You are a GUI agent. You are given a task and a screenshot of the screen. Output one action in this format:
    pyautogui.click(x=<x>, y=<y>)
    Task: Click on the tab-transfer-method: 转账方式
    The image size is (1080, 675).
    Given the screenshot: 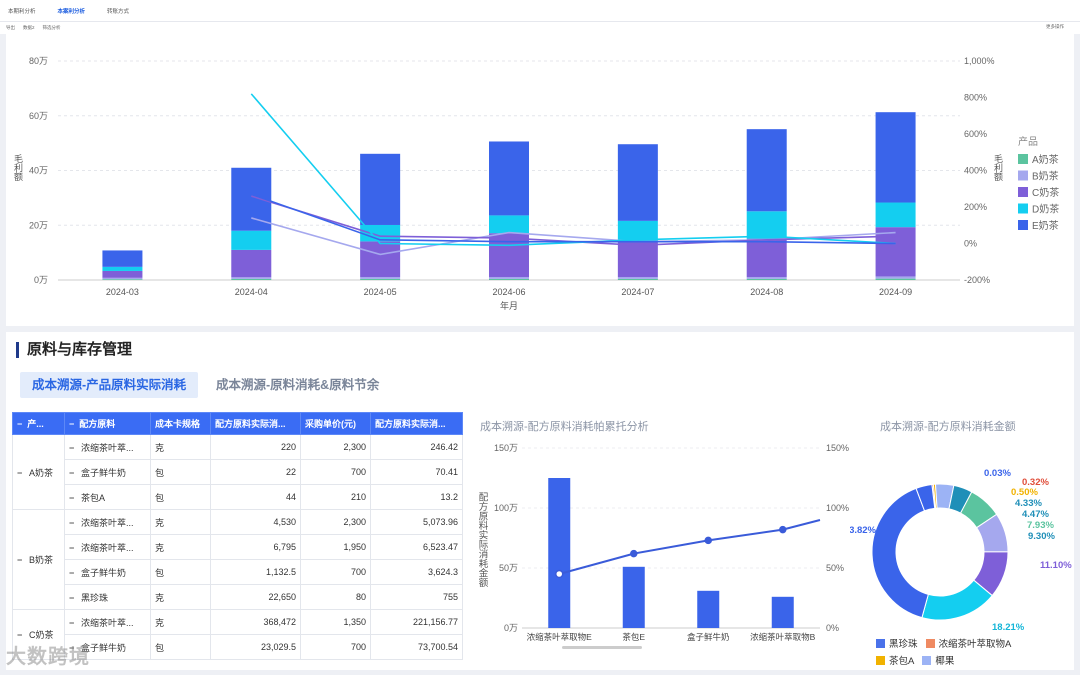 What is the action you would take?
    pyautogui.click(x=118, y=11)
    